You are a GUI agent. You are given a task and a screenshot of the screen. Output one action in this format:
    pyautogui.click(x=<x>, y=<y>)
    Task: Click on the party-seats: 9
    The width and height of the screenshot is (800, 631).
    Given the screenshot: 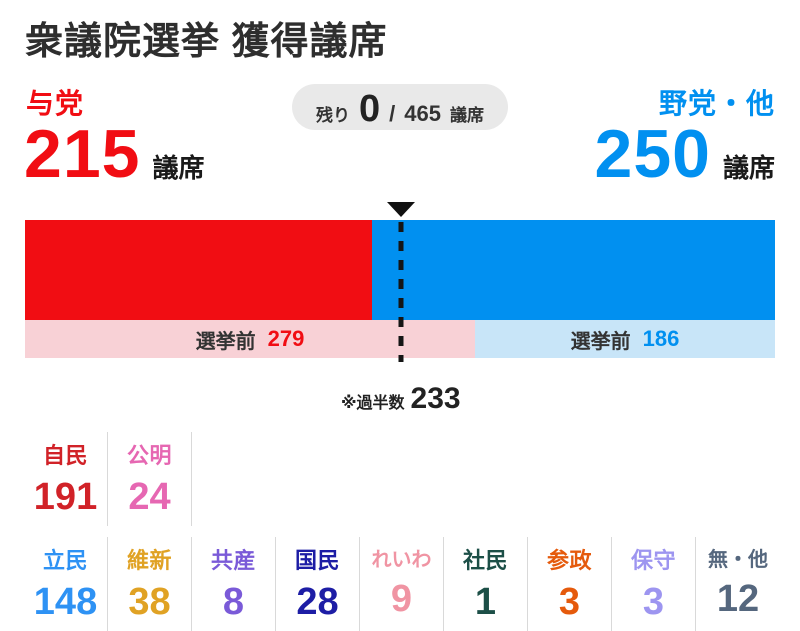 What is the action you would take?
    pyautogui.click(x=401, y=599)
    